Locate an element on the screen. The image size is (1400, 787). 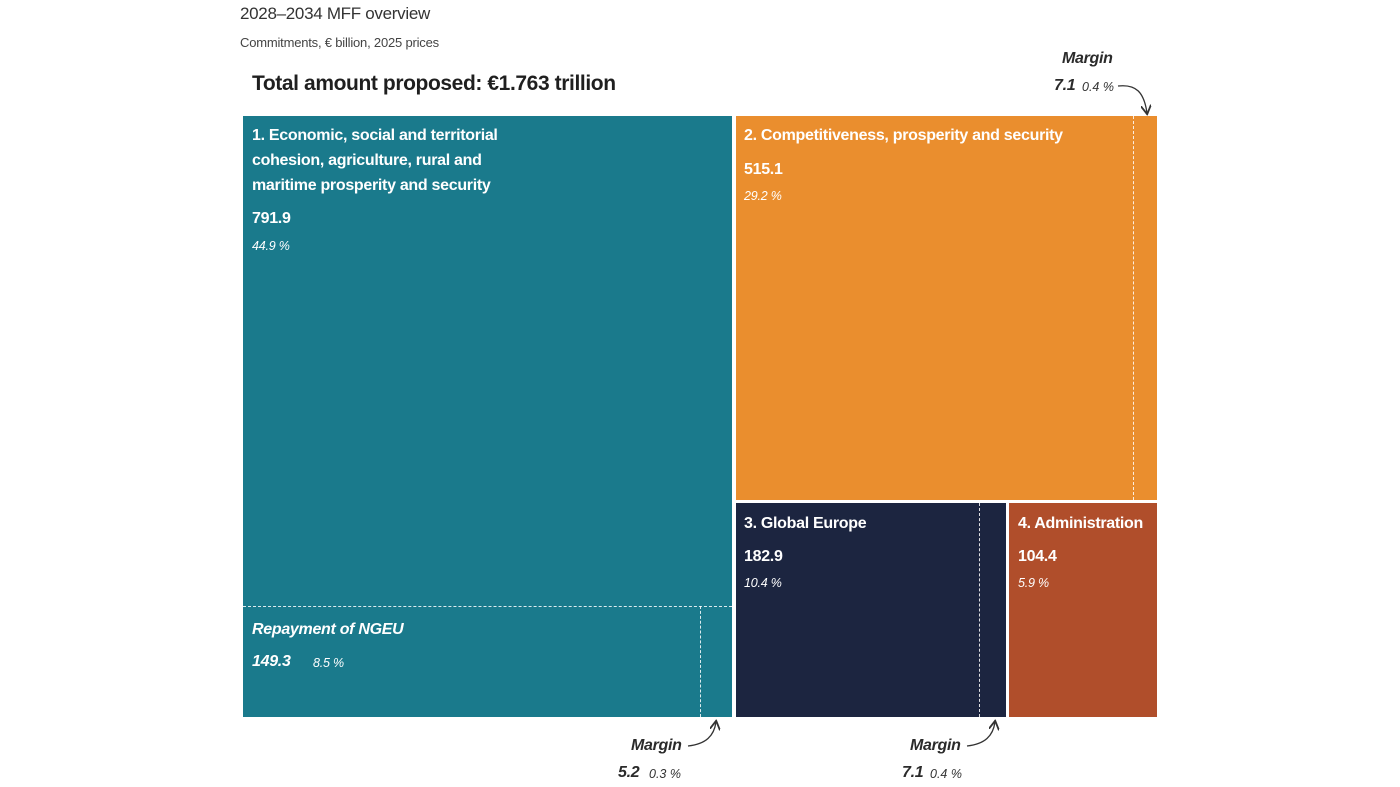
ngeu-label: Repayment of NGEU is located at coordinates (328, 629).